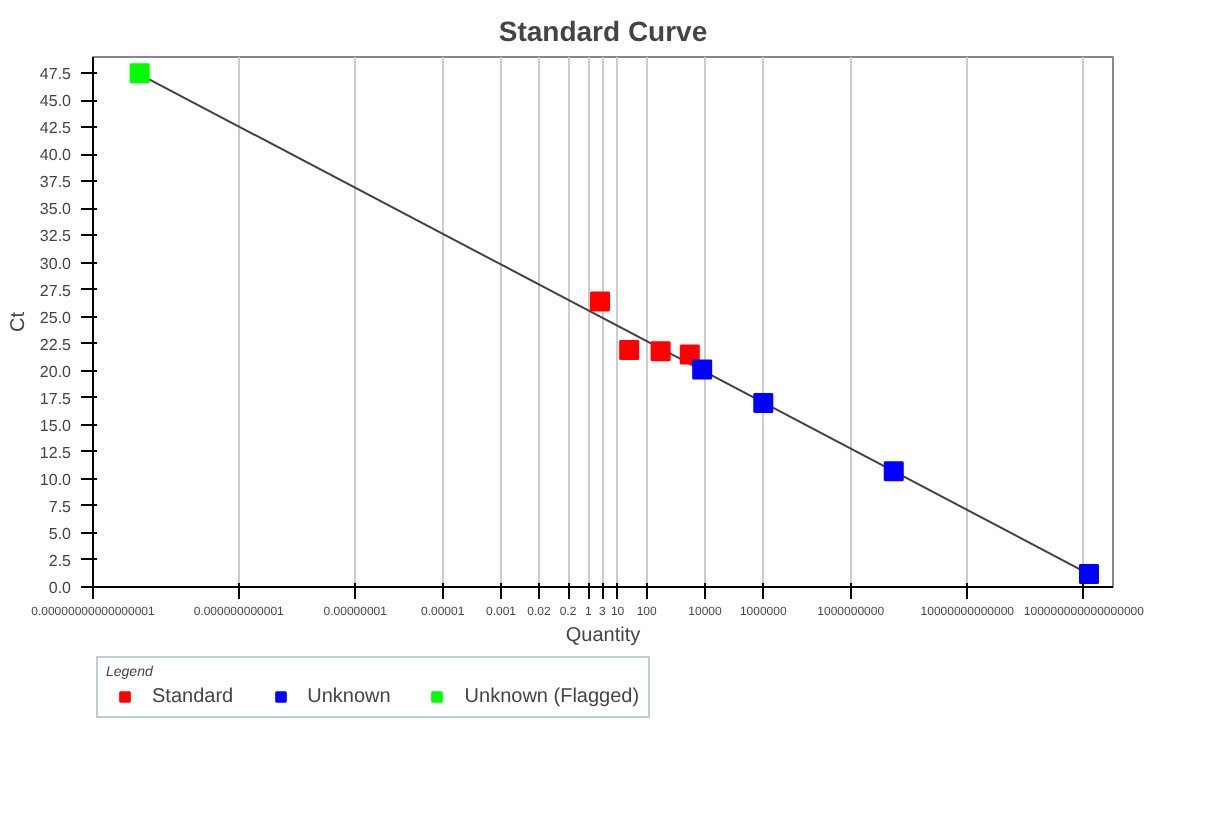  I want to click on y-tick-label: 35.0, so click(56, 209).